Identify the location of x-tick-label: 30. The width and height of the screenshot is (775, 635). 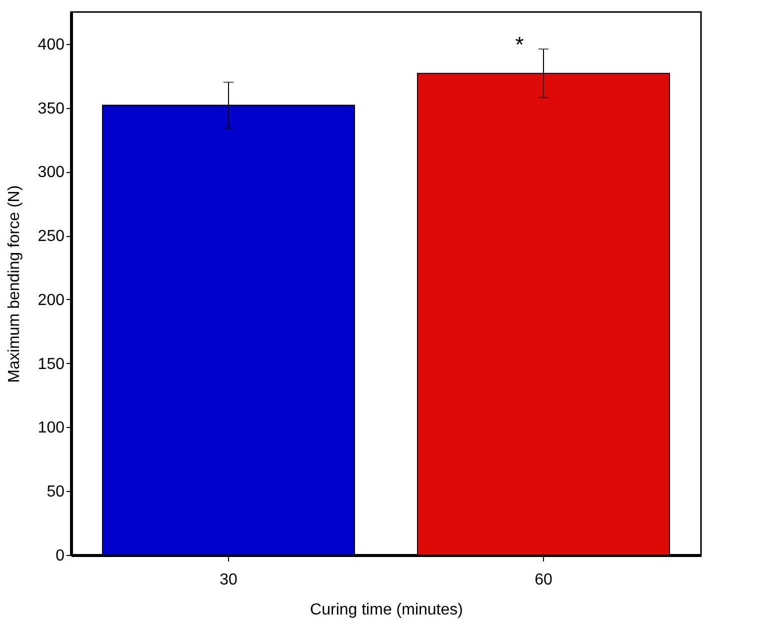
(229, 580).